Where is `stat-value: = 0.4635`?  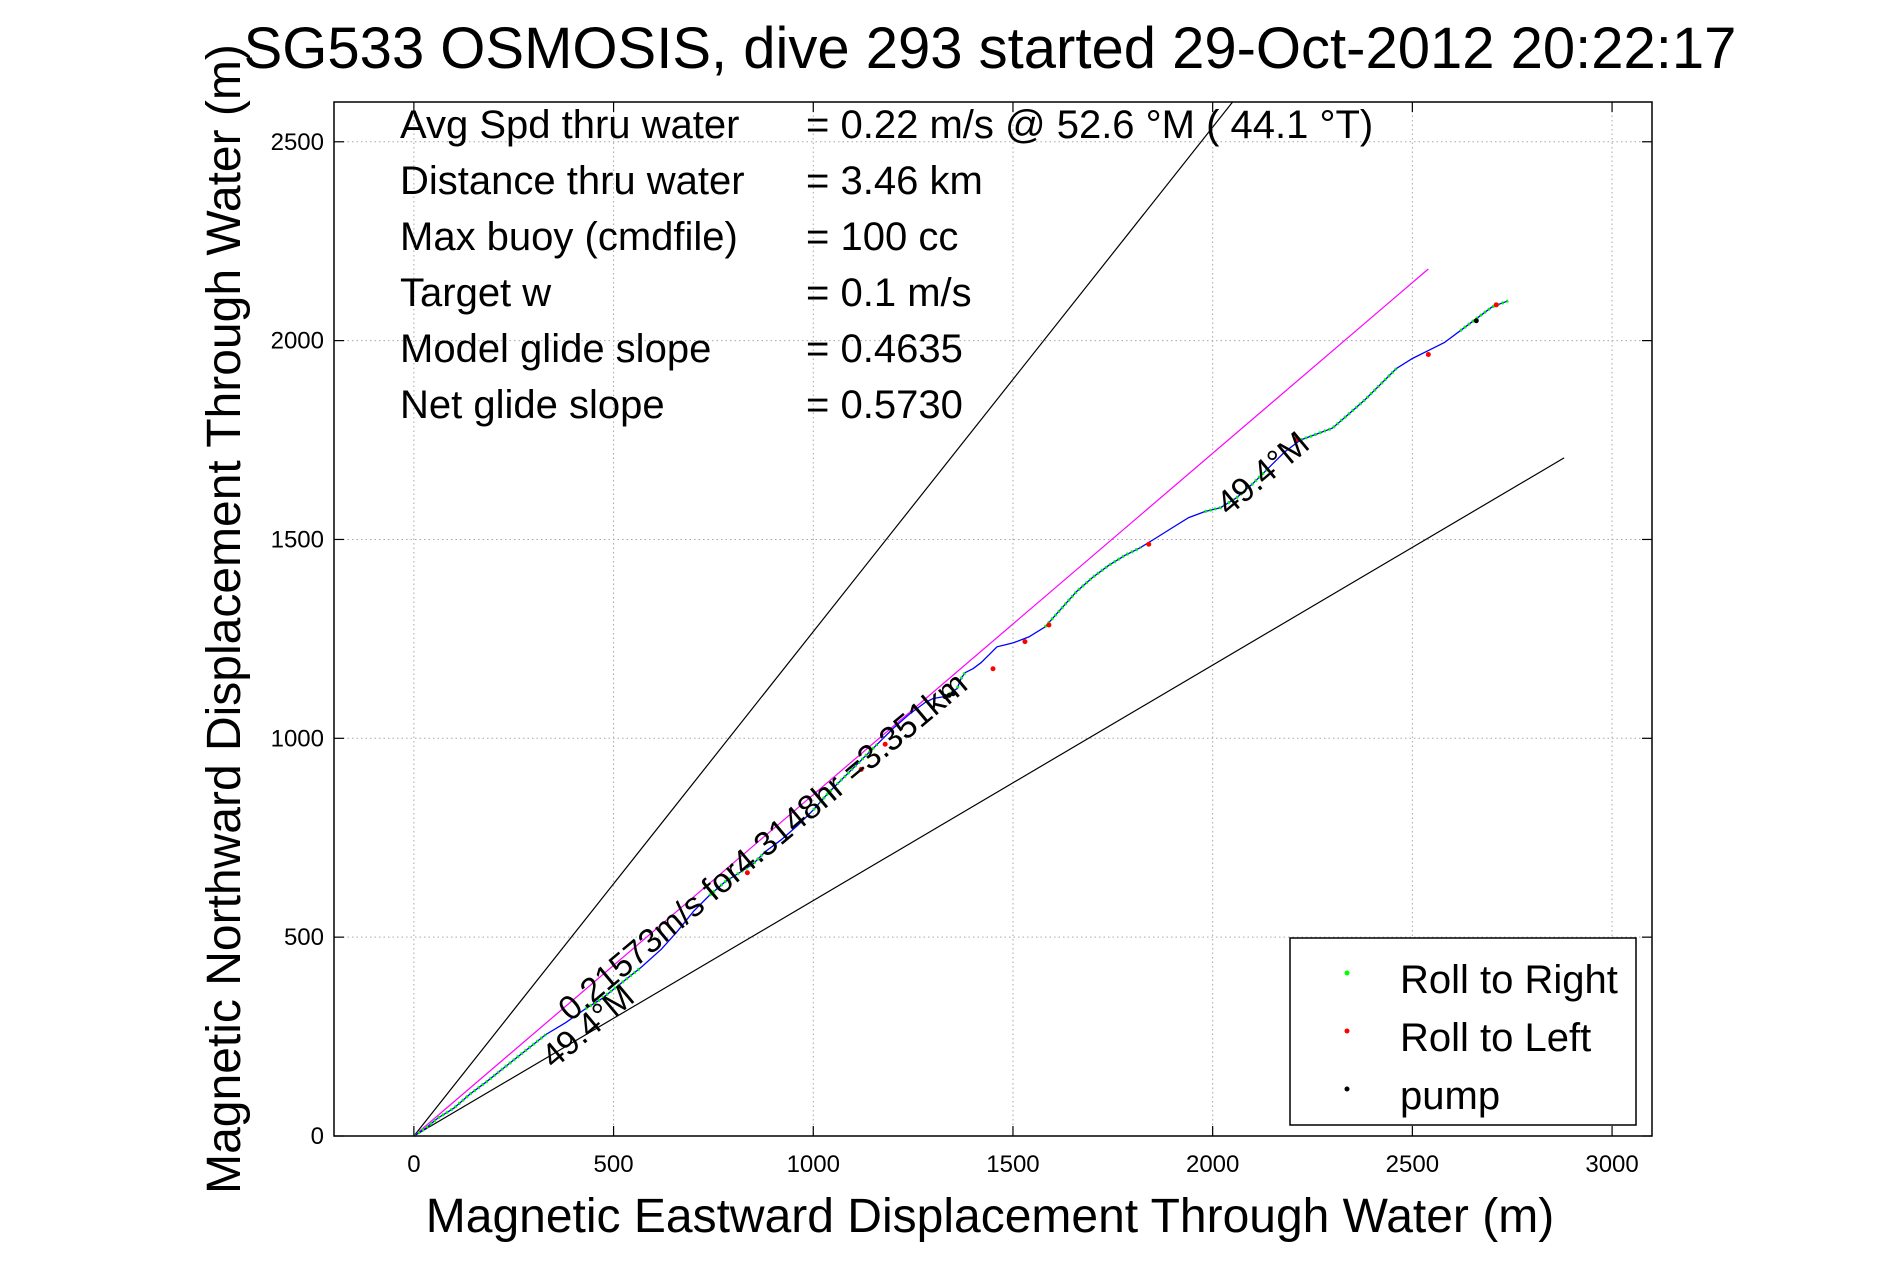 stat-value: = 0.4635 is located at coordinates (884, 349).